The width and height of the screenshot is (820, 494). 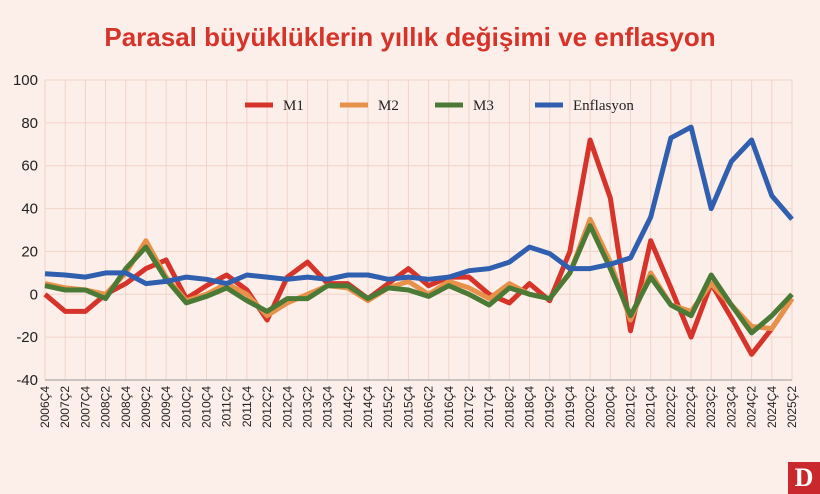 What do you see at coordinates (509, 407) in the screenshot?
I see `x-tick-label: 2018Ç2` at bounding box center [509, 407].